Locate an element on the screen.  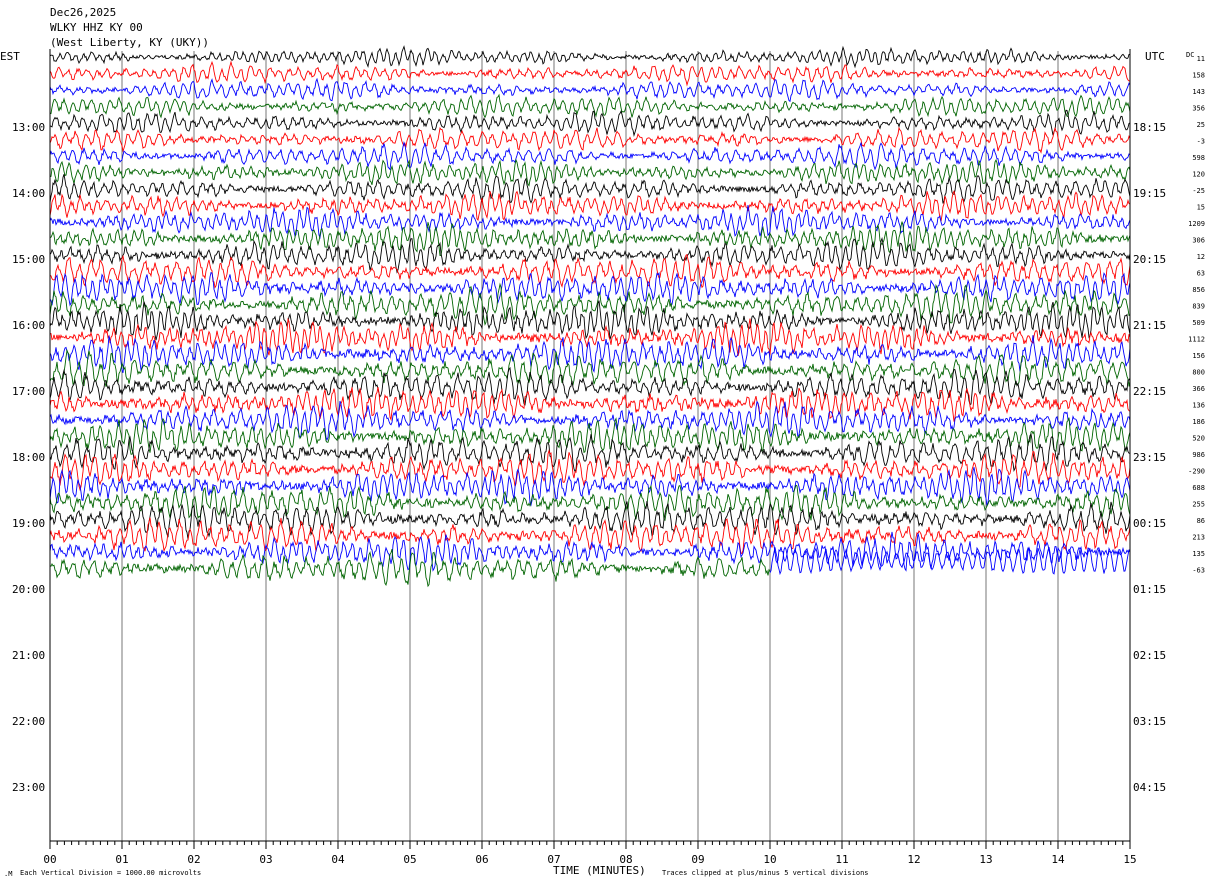
est-hour-label: 14:00 is located at coordinates (28, 193).